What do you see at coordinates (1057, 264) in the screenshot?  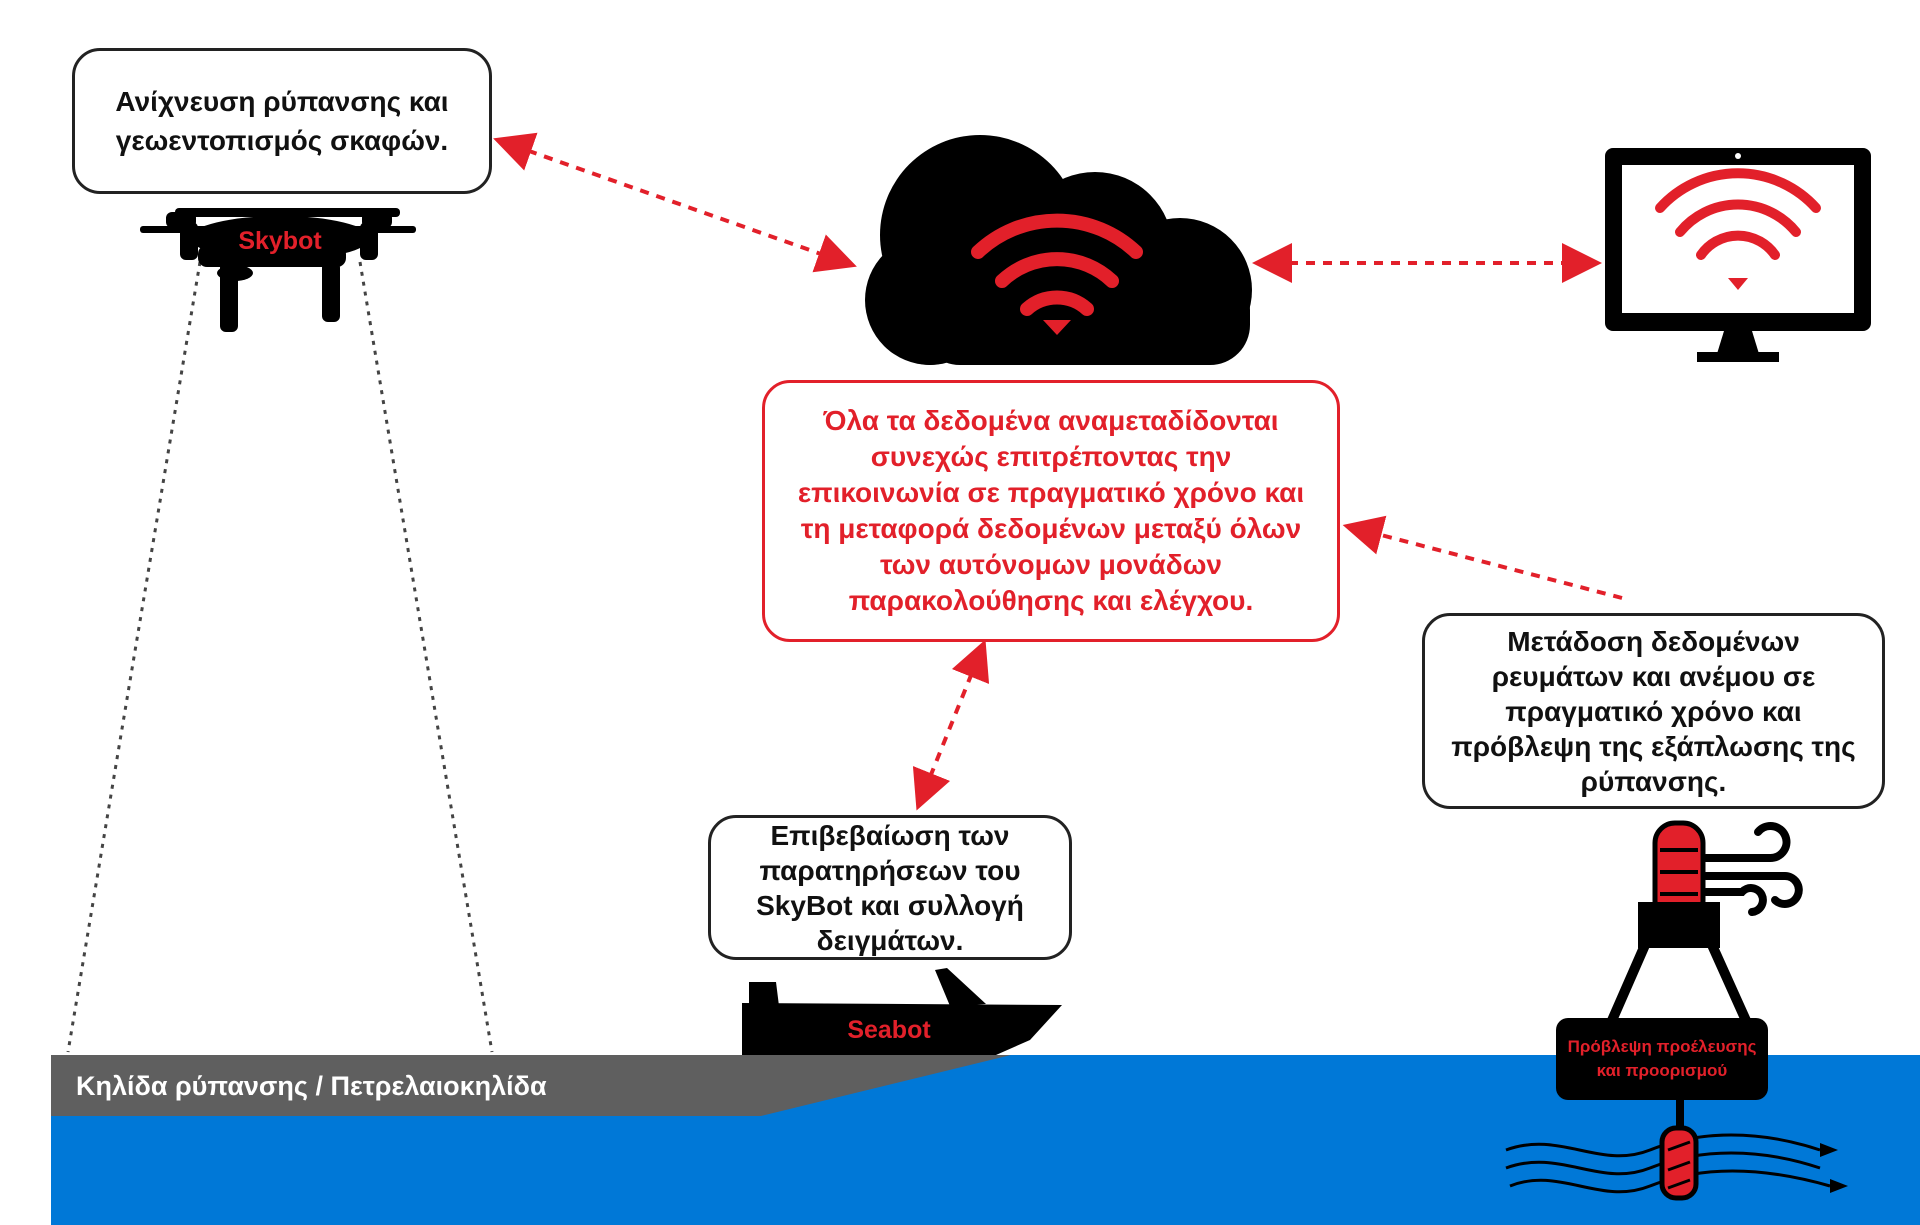 I see `wifi-icon` at bounding box center [1057, 264].